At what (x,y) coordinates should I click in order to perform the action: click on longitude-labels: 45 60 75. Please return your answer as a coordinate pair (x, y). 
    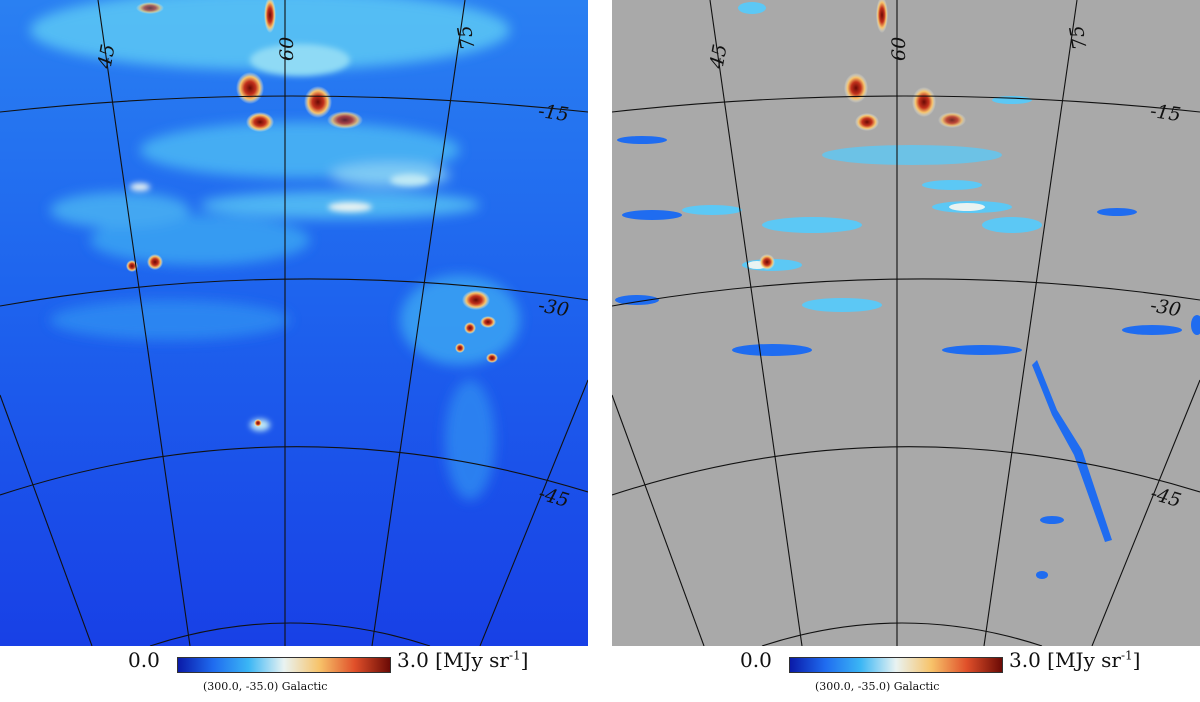
    Looking at the image, I should click on (287, 47).